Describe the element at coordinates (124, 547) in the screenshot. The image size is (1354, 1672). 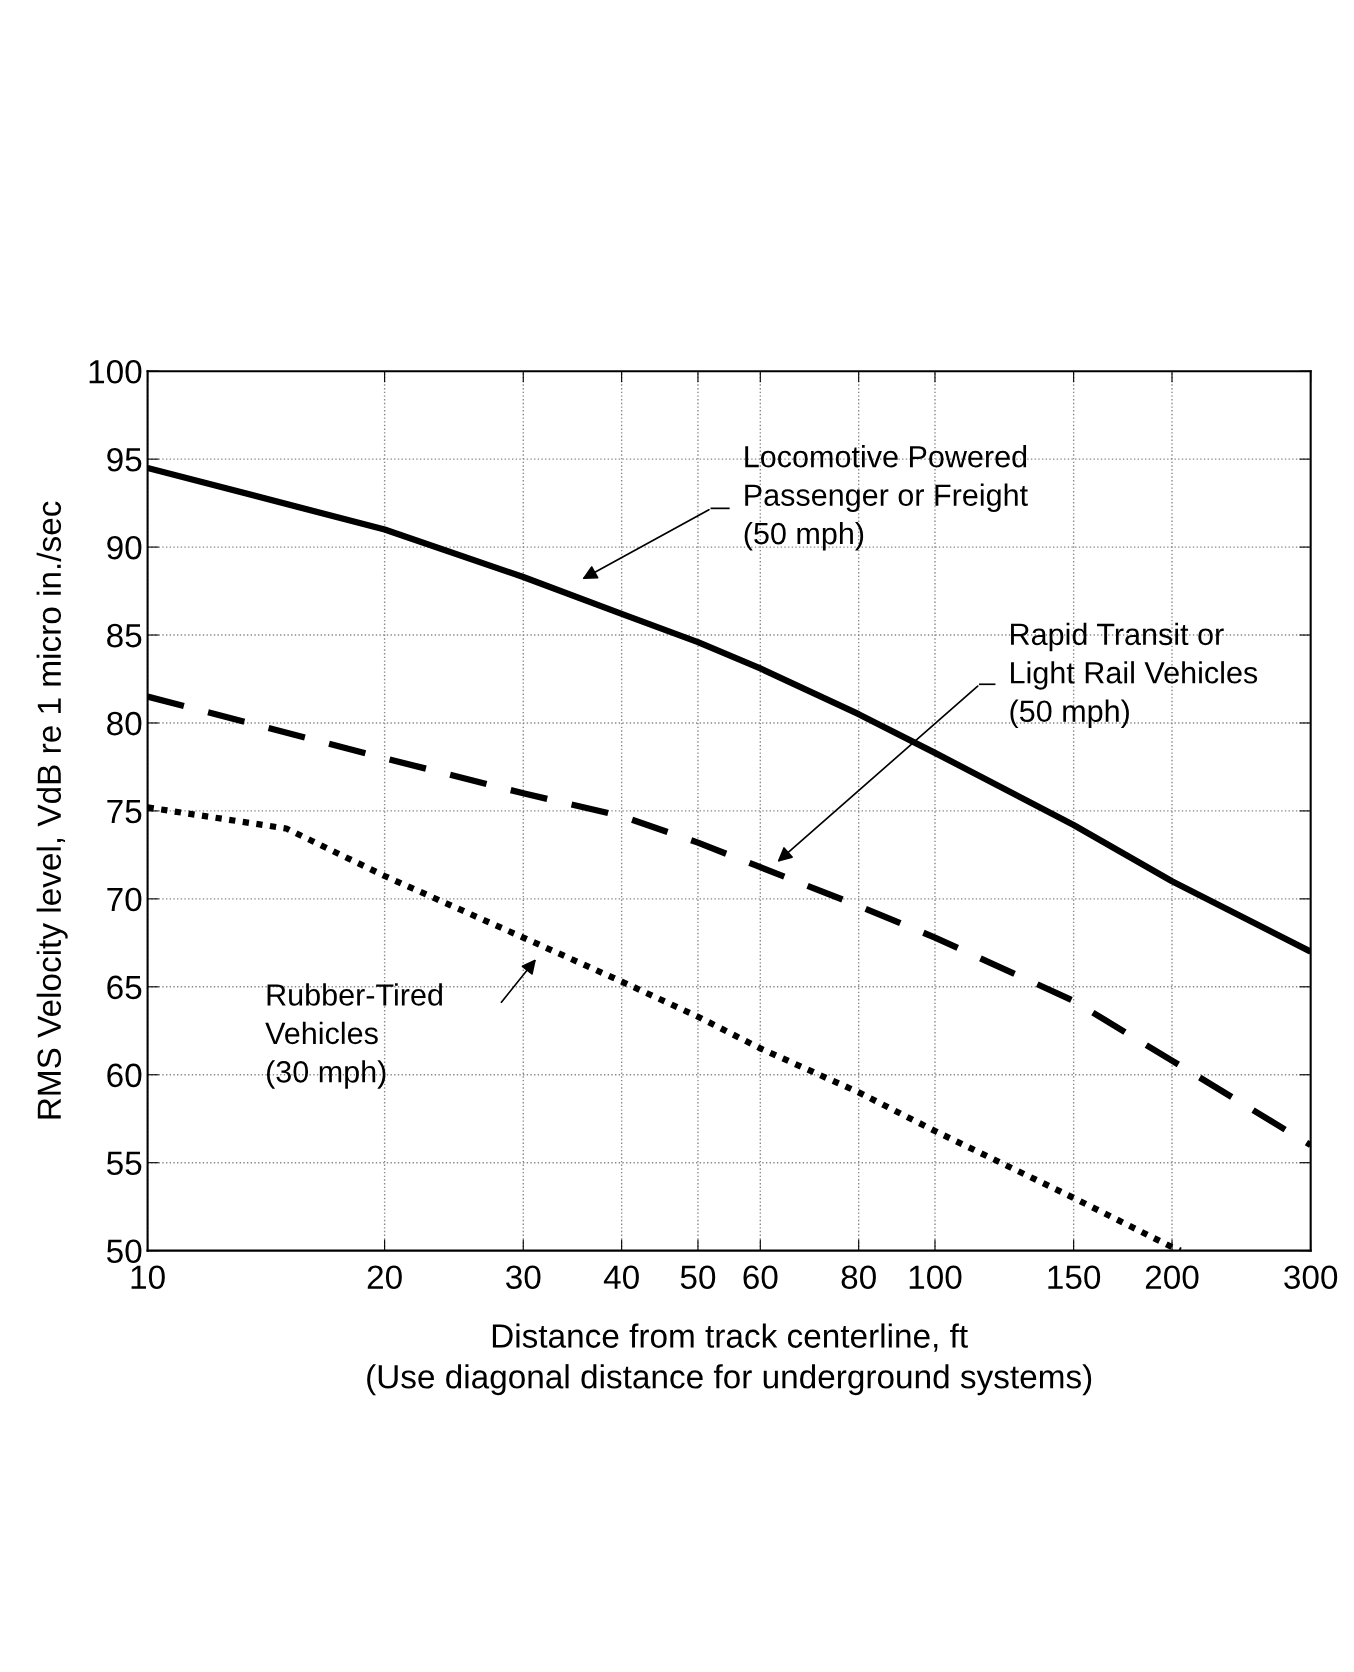
I see `y-tick-label: 90` at that location.